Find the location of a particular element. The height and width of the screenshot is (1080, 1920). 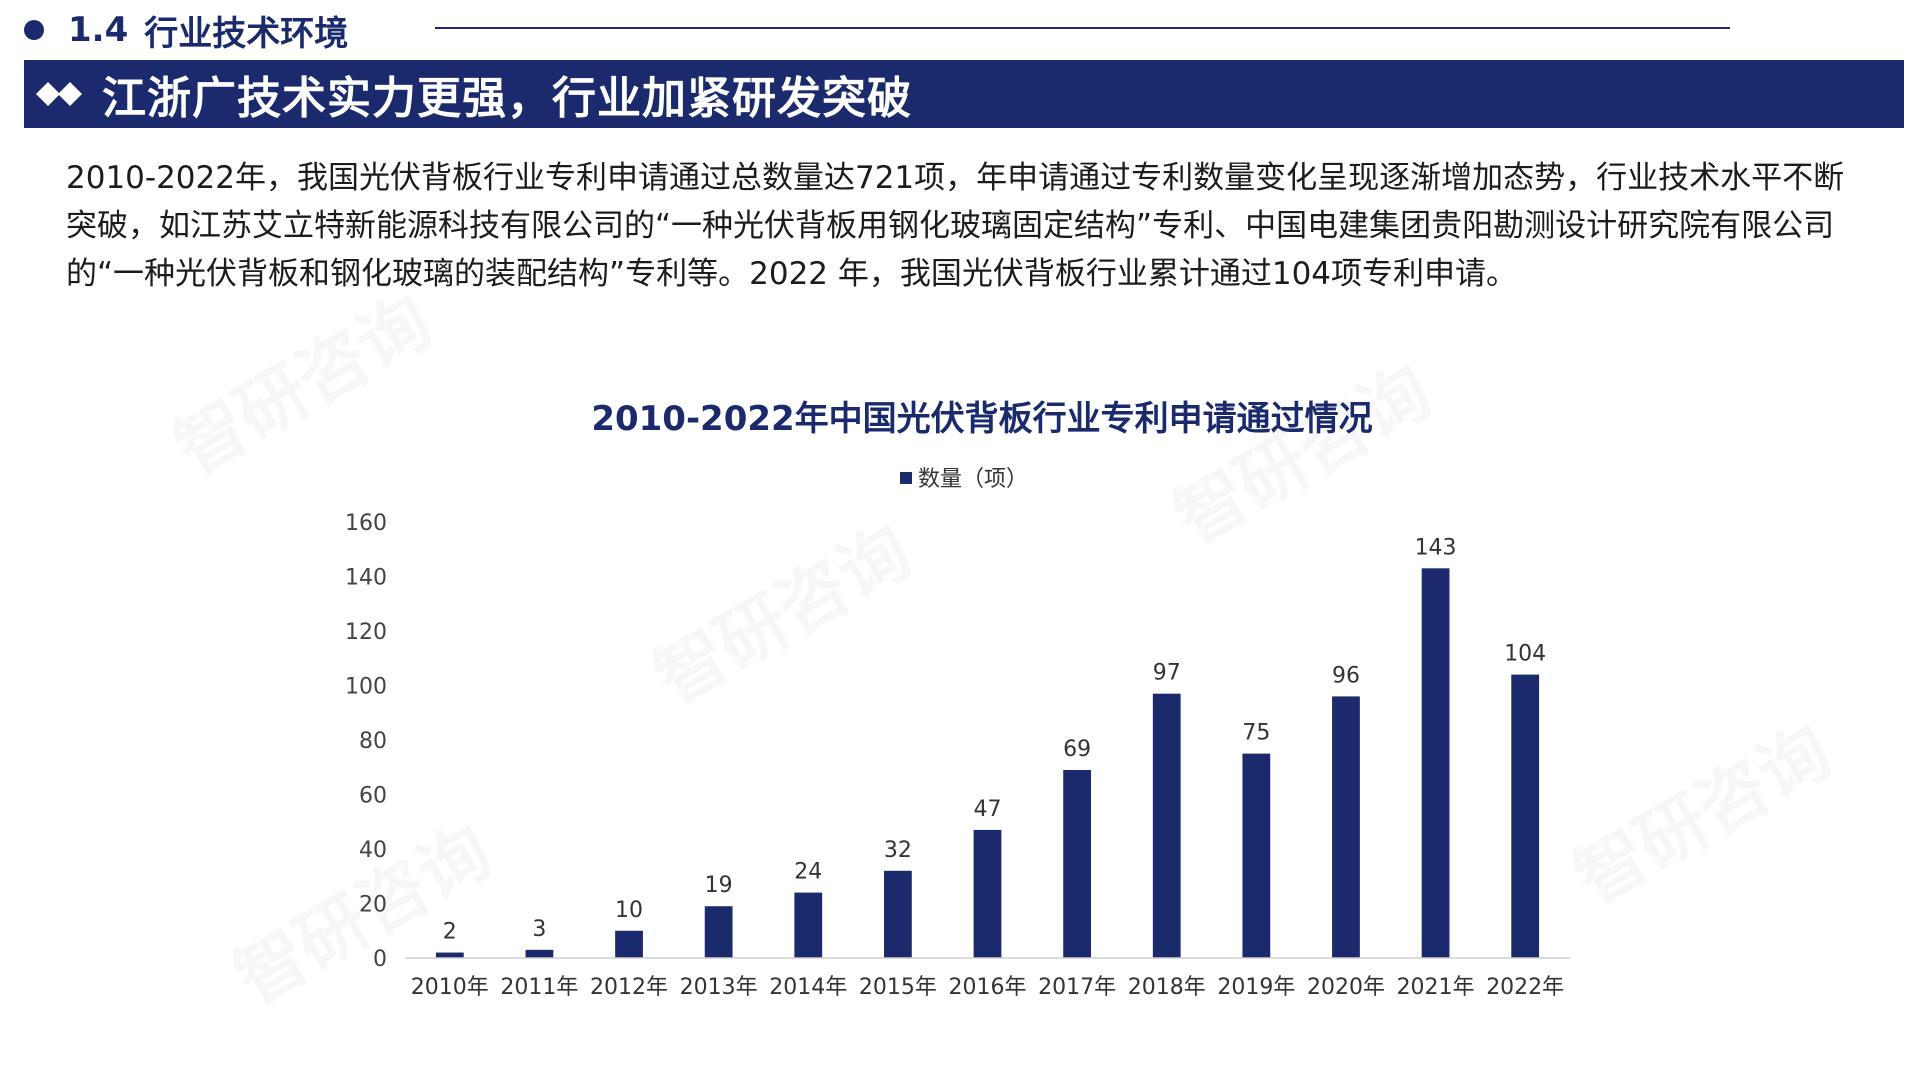

y-tick-label: 60 is located at coordinates (373, 796).